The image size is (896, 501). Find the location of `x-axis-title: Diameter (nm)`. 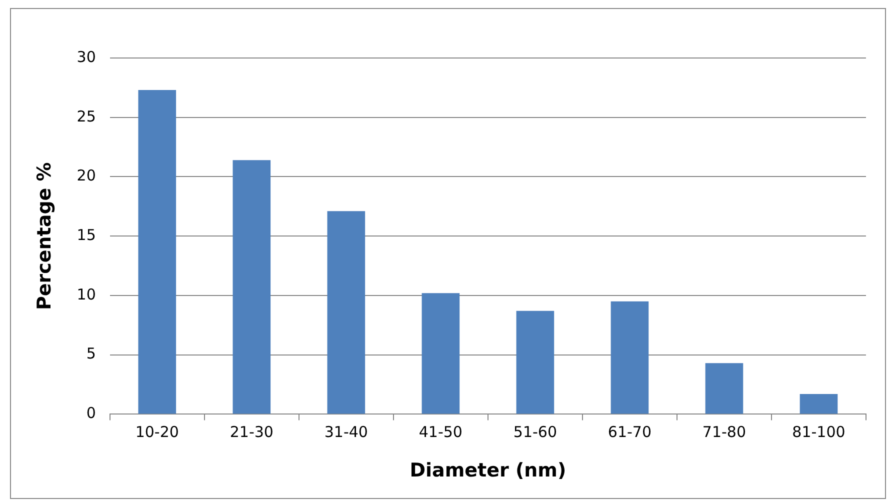

x-axis-title: Diameter (nm) is located at coordinates (488, 471).